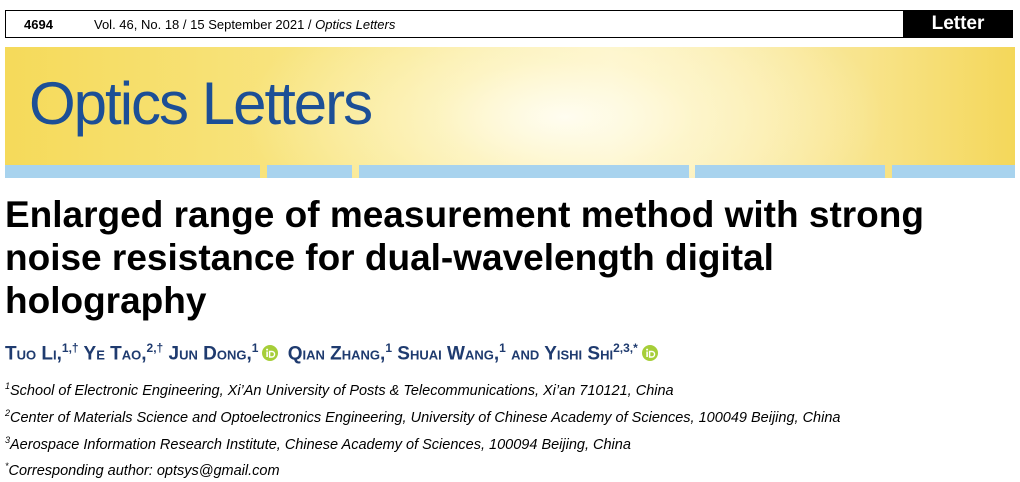 This screenshot has height=482, width=1020. I want to click on author-name: Qian Zhang,, so click(336, 354).